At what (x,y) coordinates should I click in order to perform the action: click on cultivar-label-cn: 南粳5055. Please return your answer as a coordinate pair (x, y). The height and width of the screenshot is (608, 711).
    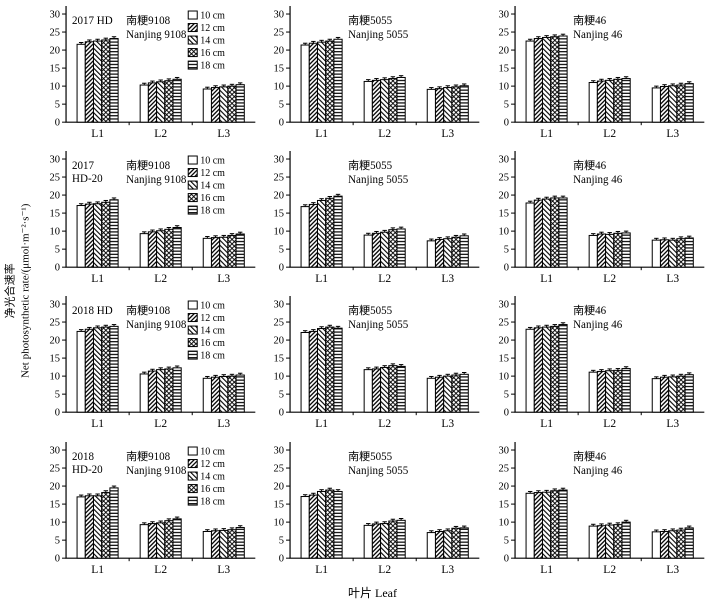
    Looking at the image, I should click on (370, 456).